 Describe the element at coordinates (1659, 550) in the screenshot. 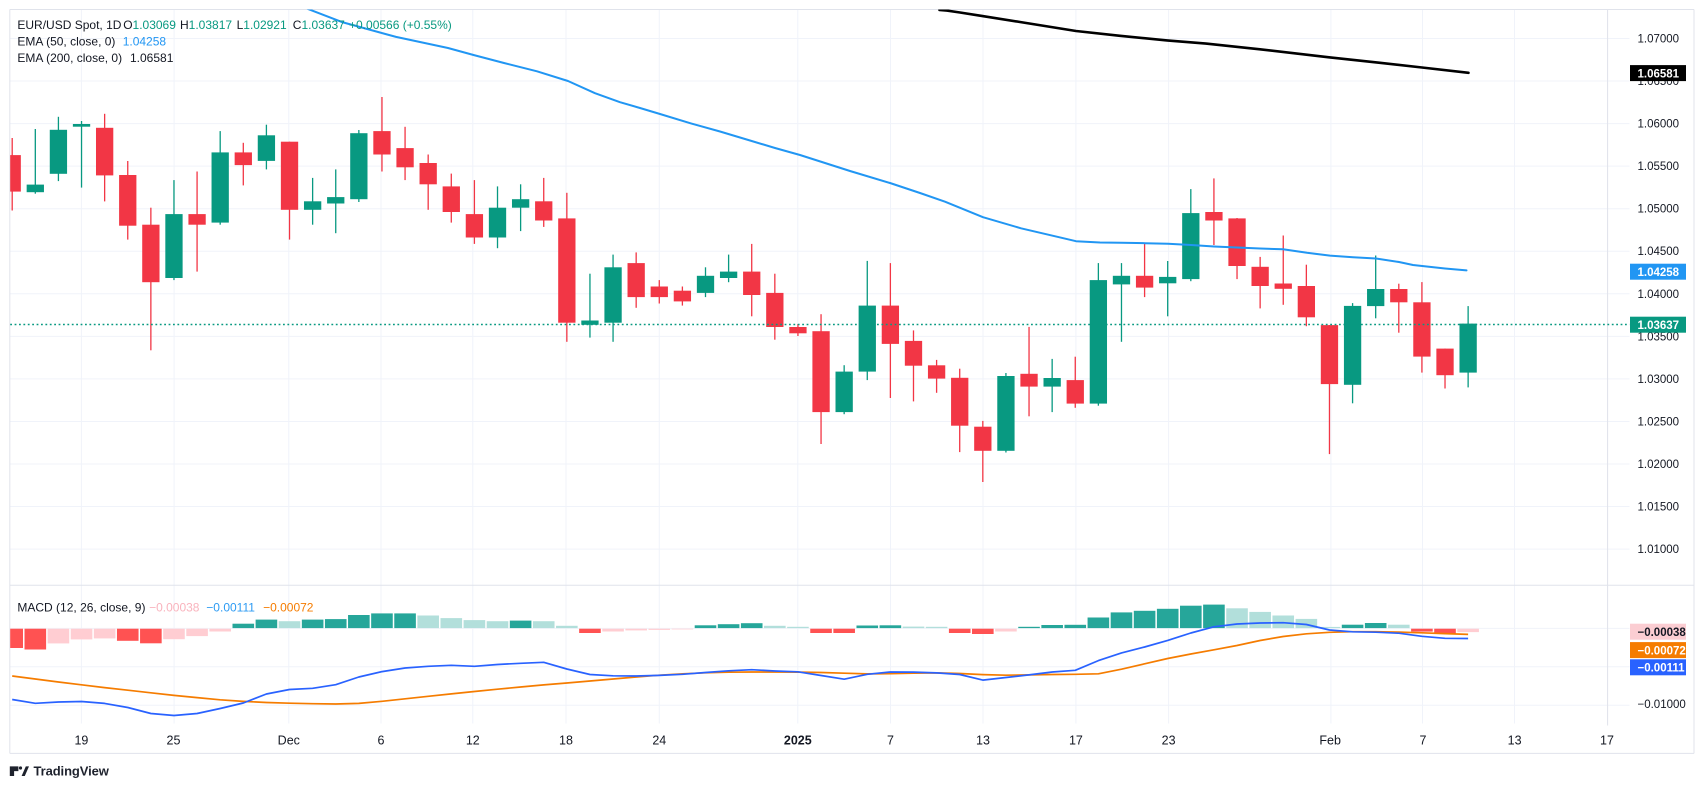

I see `svg-text: 1.01000` at that location.